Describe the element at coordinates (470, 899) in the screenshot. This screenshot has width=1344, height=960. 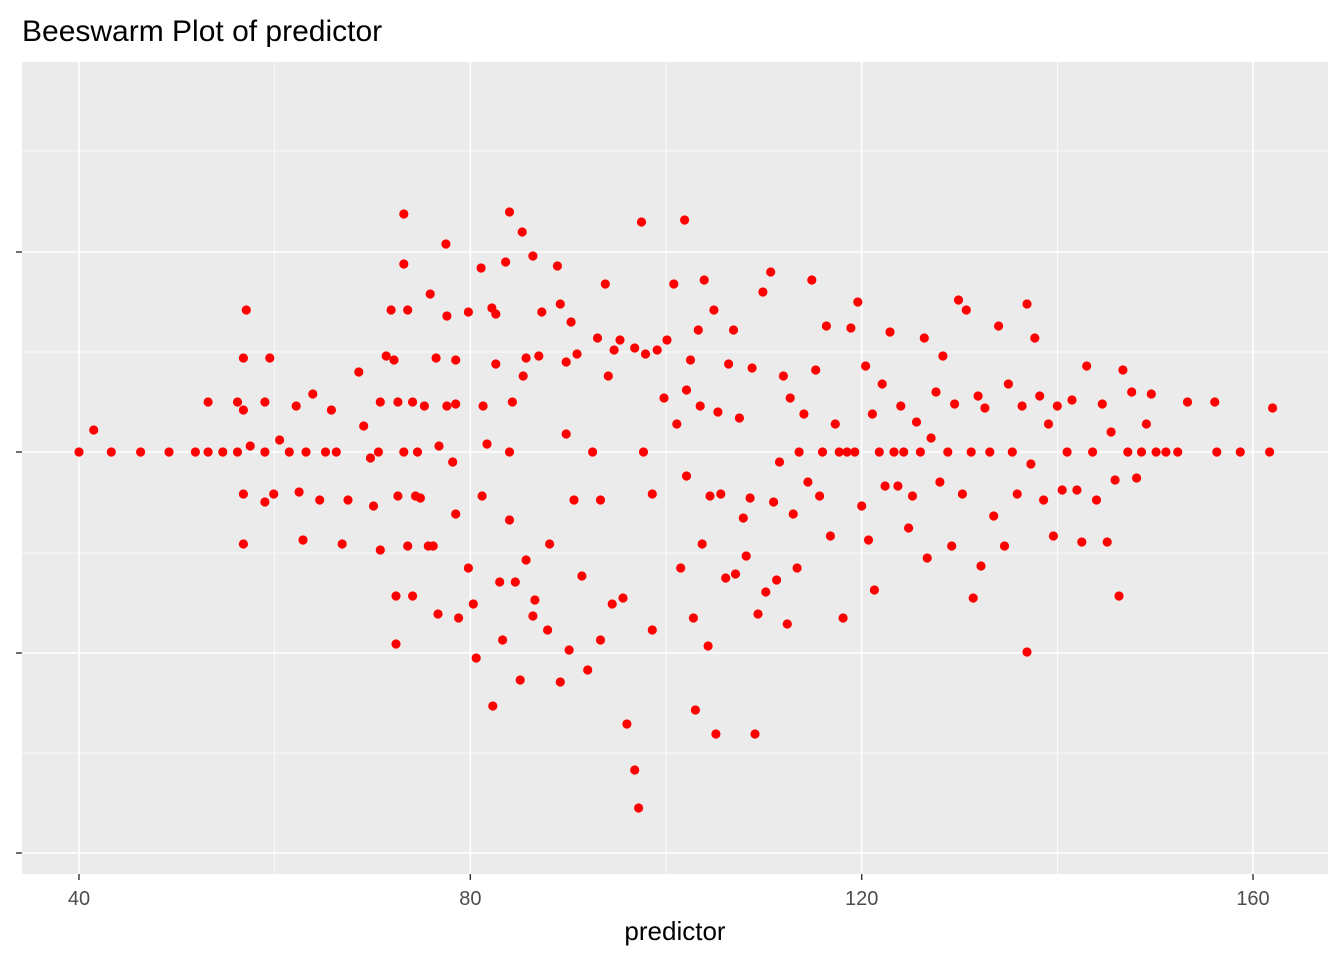
I see `x-tick-label: 80` at that location.